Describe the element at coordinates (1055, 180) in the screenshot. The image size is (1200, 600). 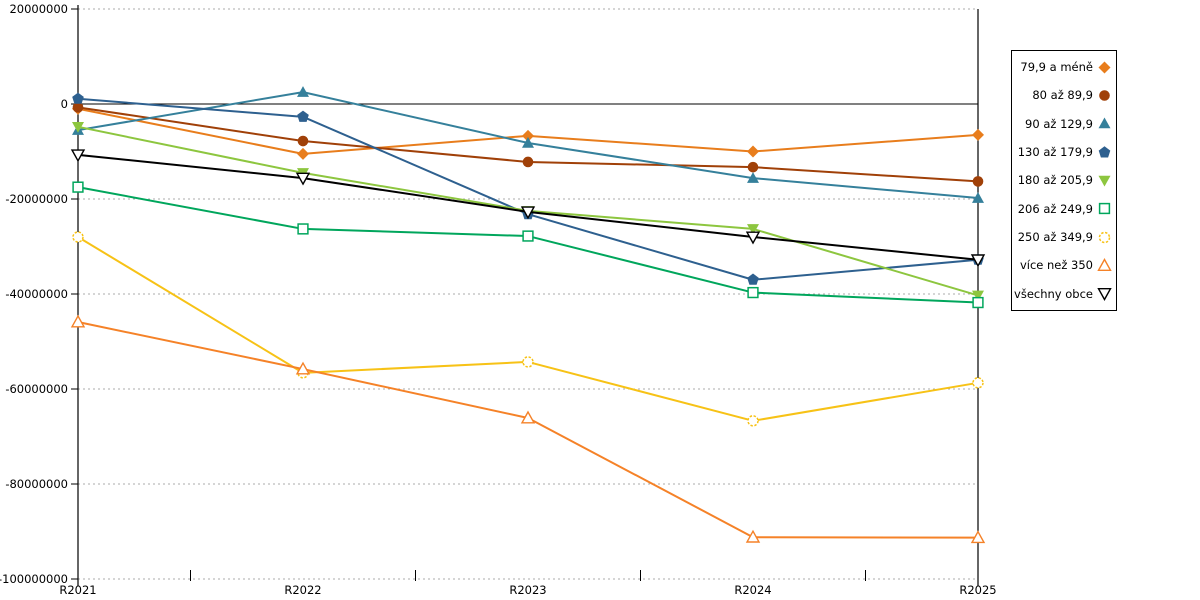
I see `legend-label: 180 až 205,9` at that location.